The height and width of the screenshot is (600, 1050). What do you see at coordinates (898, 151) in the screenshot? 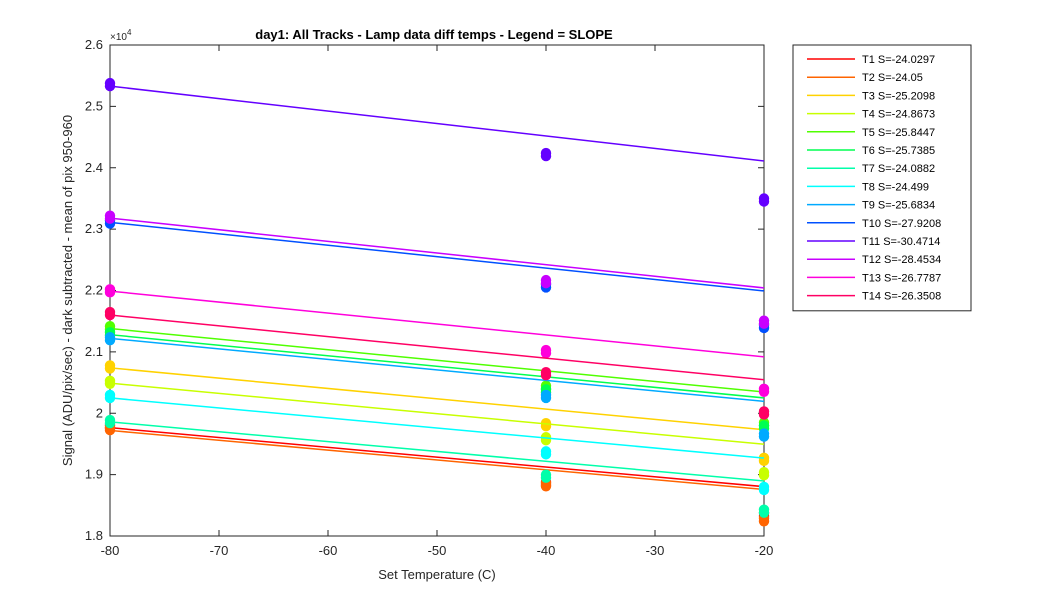
I see `legend-entry: T6 S=-25.7385` at bounding box center [898, 151].